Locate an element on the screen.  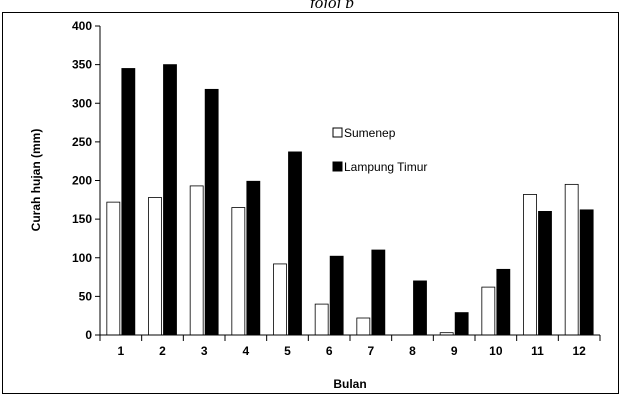
legend-label-lampung-timur: Lampung Timur is located at coordinates (385, 167).